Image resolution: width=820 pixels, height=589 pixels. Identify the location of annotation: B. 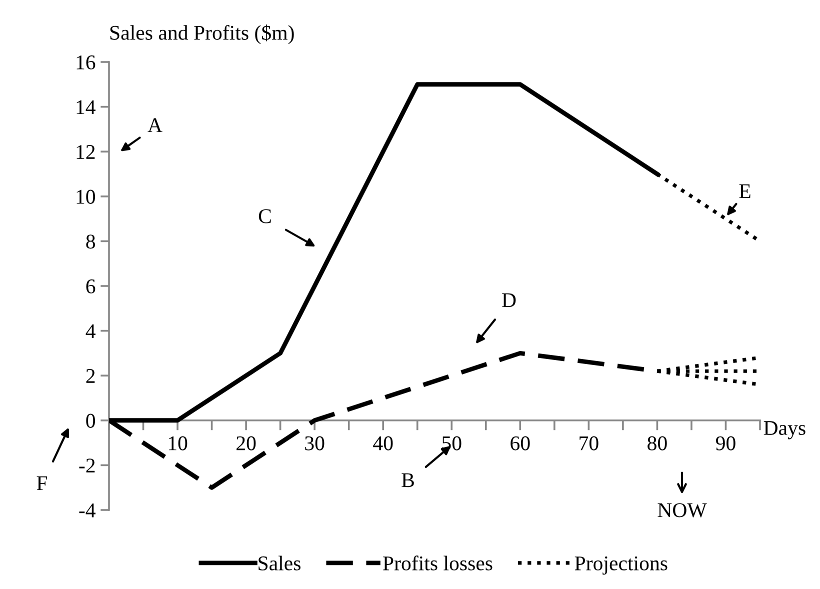
(408, 480).